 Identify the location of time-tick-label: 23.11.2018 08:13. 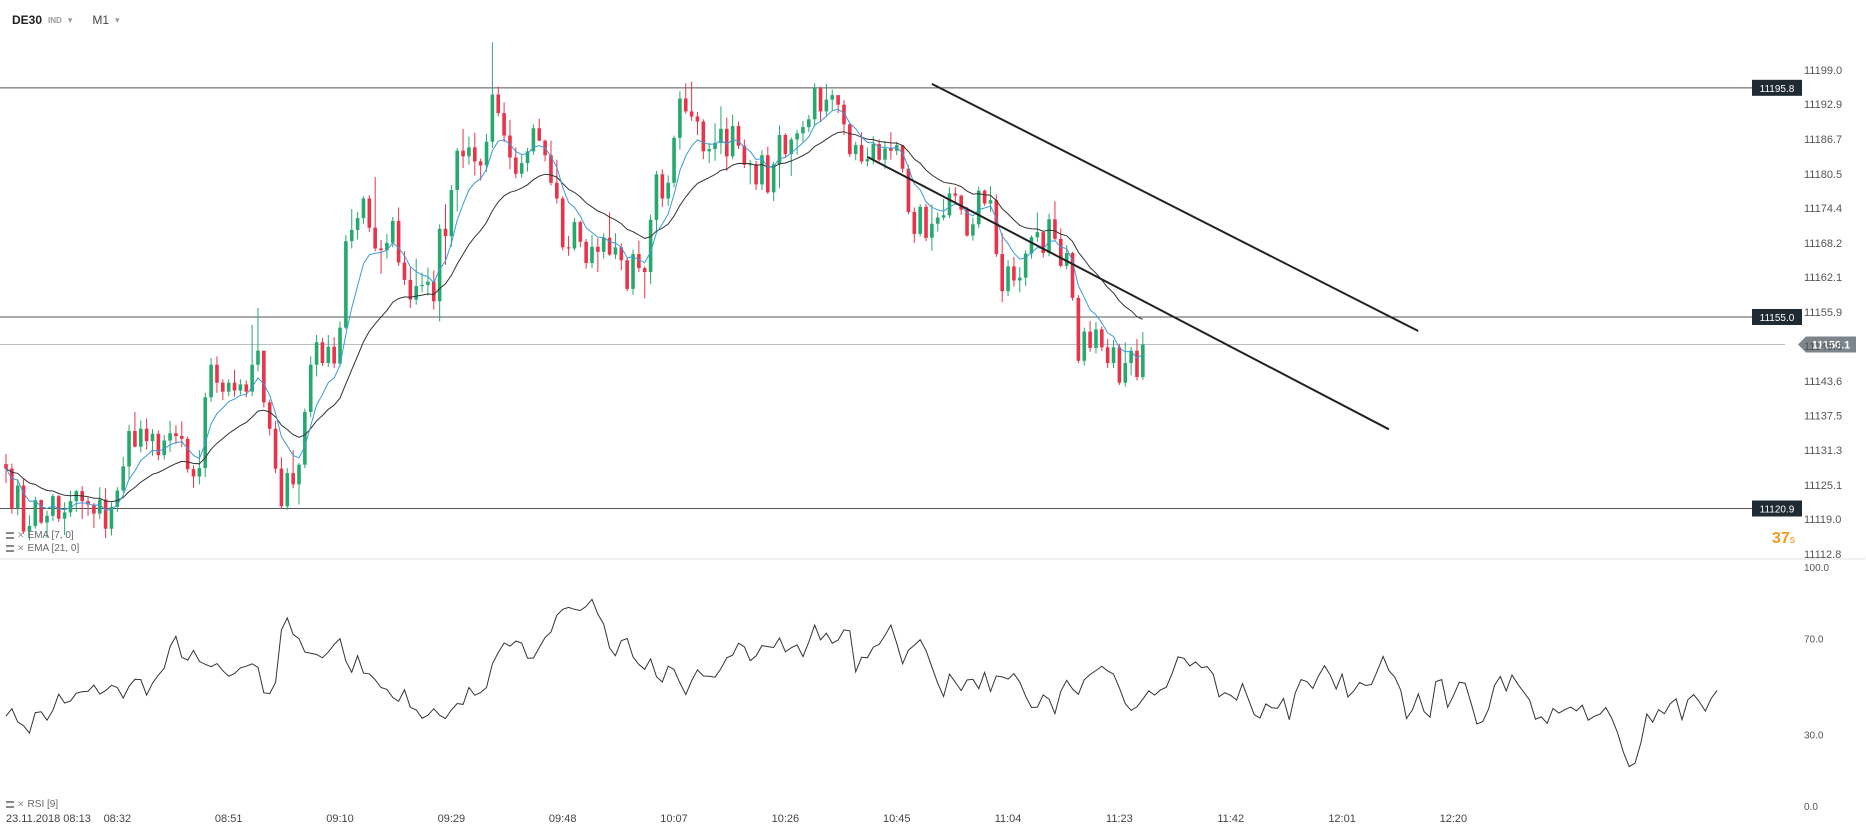
(48, 819).